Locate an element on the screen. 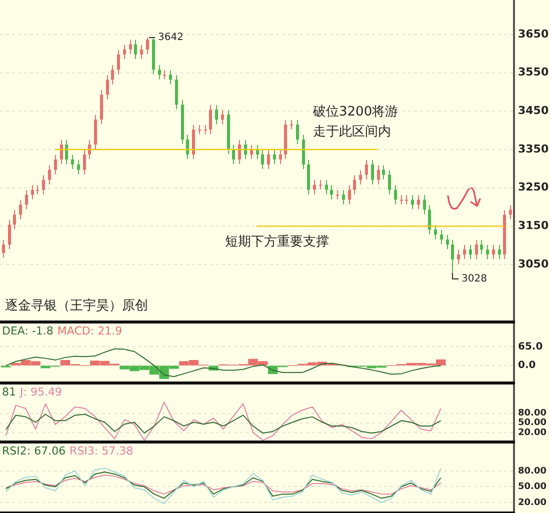 The image size is (550, 513). y-tick-label: 3550 is located at coordinates (533, 72).